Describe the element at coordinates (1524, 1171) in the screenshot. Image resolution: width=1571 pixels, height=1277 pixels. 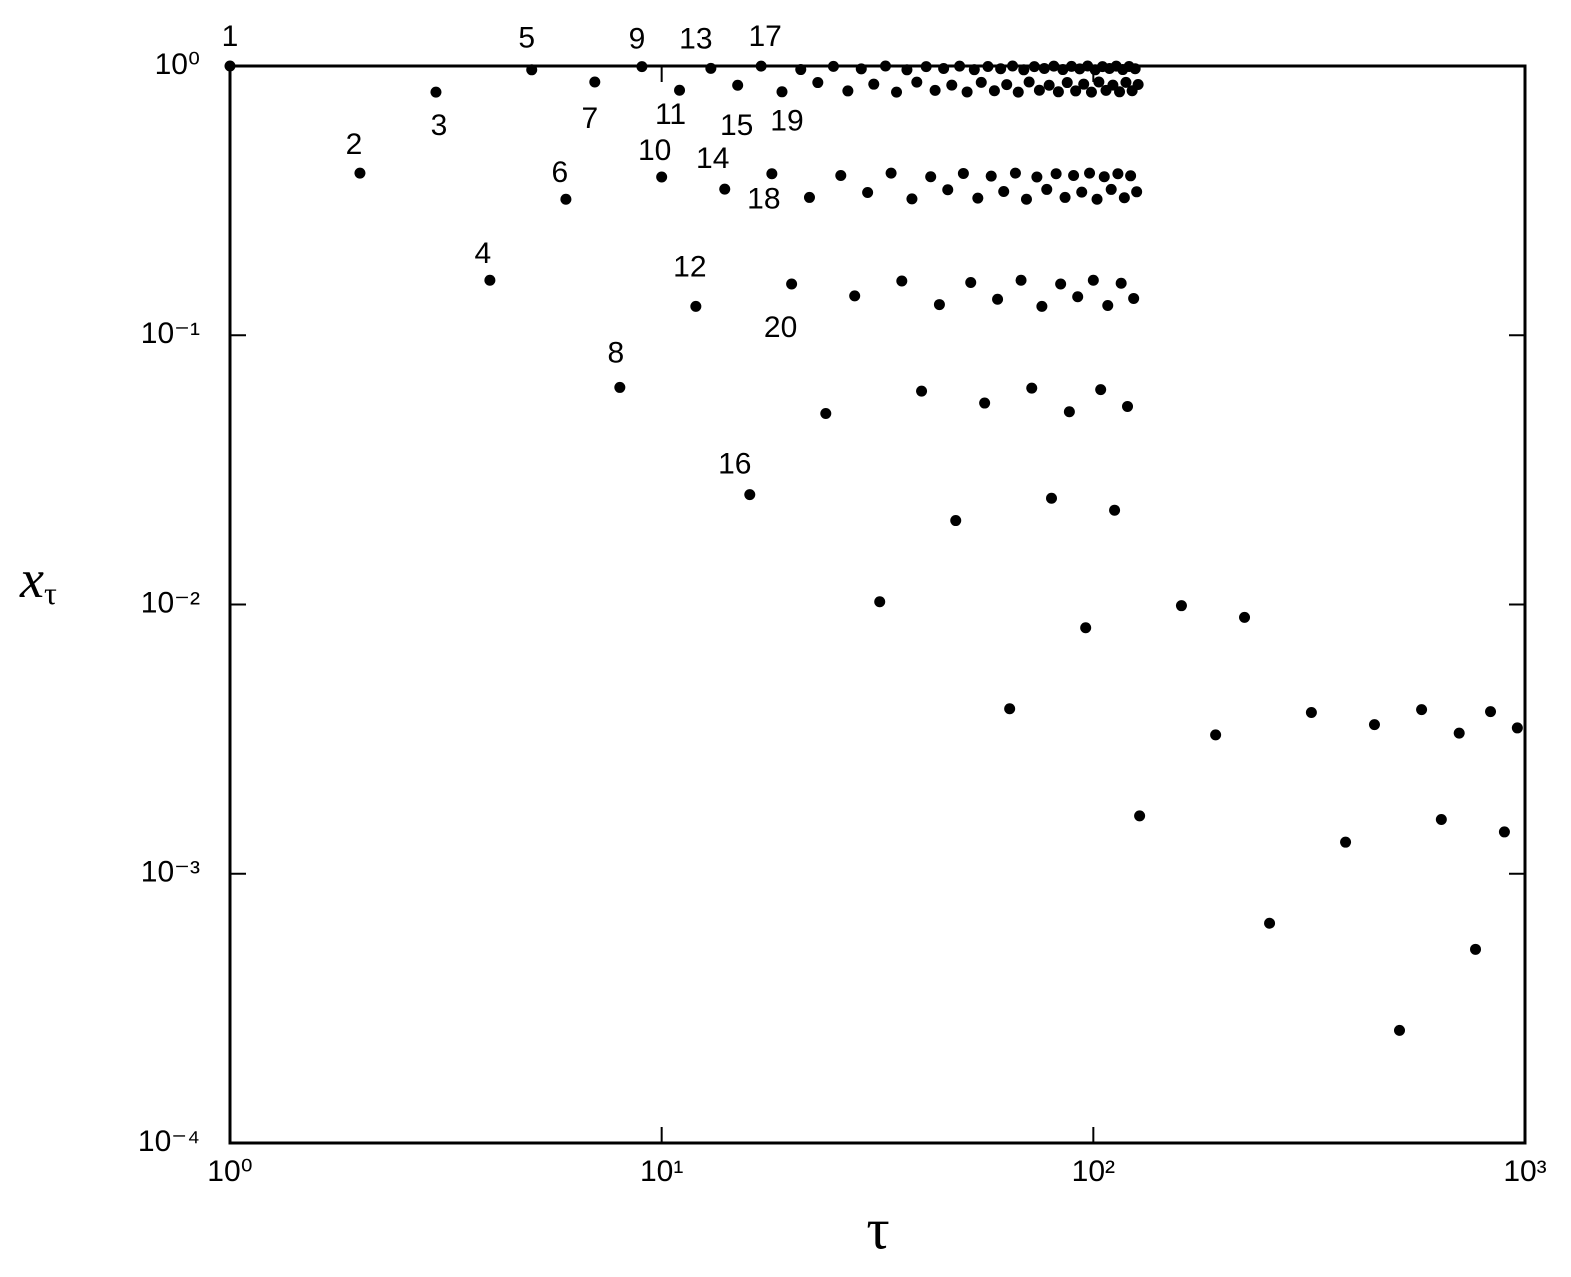
I see `x-tick-label: 10³` at that location.